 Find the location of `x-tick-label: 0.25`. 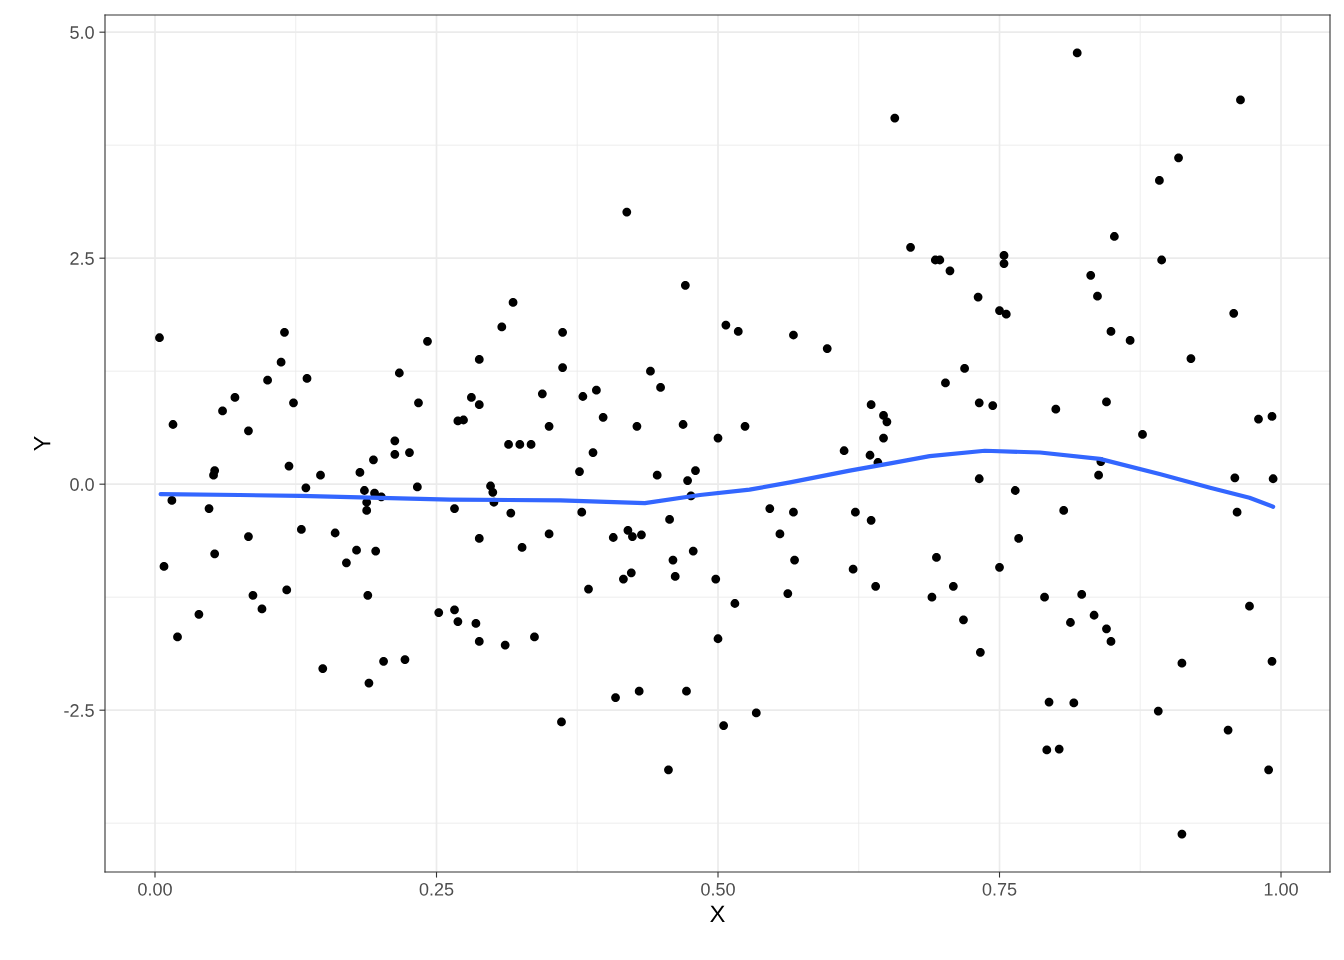

x-tick-label: 0.25 is located at coordinates (436, 889).